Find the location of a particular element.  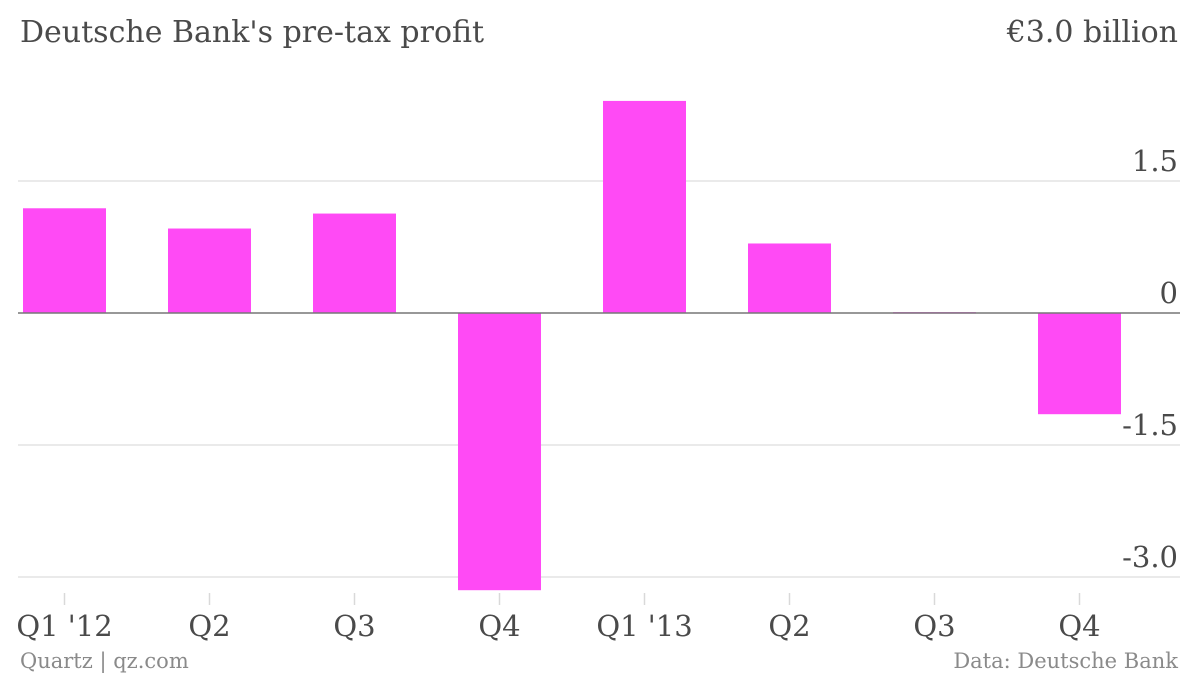

footer-source-right: Data: Deutsche Bank is located at coordinates (1065, 661).